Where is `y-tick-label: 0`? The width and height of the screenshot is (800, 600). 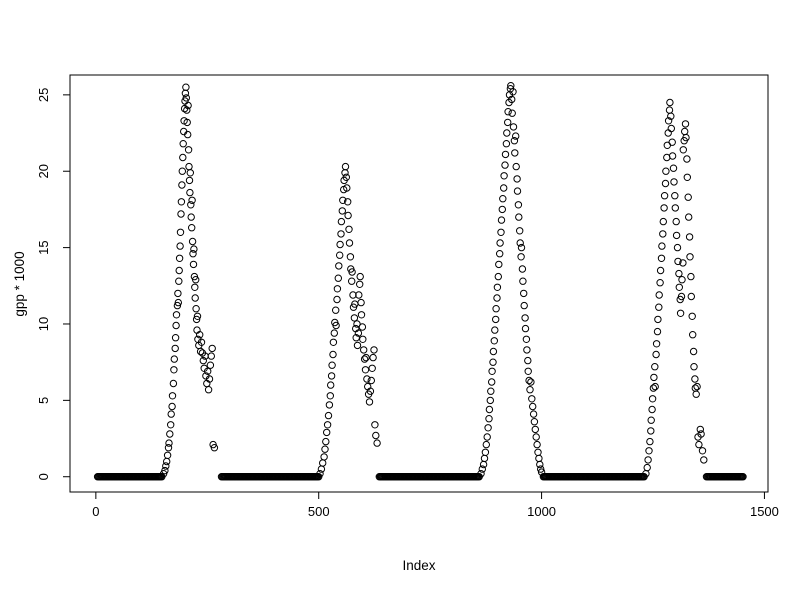 y-tick-label: 0 is located at coordinates (43, 476).